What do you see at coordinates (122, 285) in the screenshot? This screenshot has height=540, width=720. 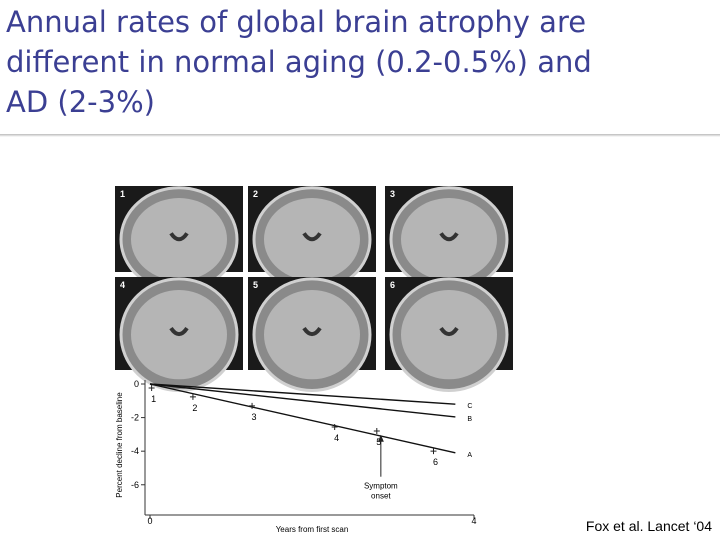 I see `panel-label: 4` at bounding box center [122, 285].